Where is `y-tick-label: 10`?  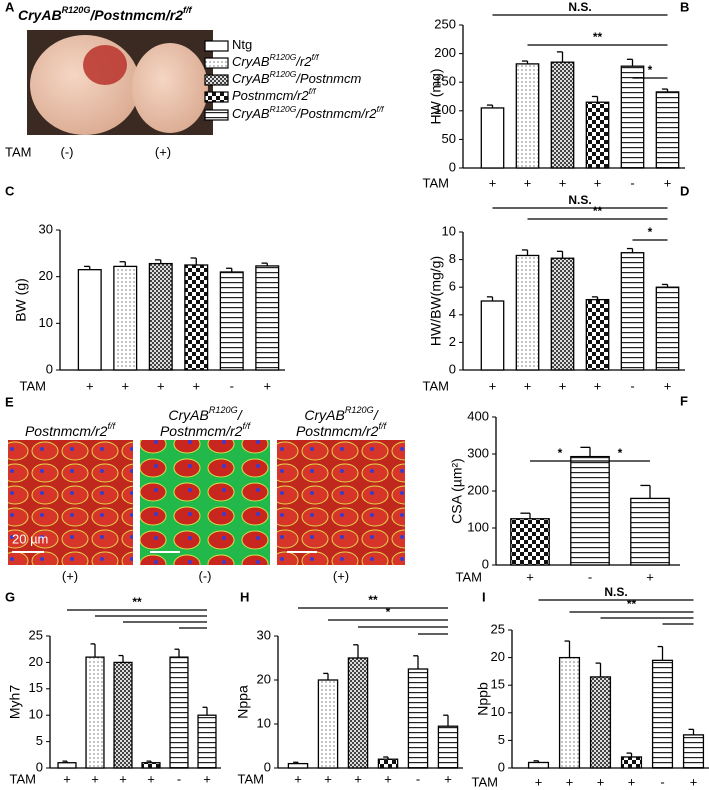 y-tick-label: 10 is located at coordinates (264, 722).